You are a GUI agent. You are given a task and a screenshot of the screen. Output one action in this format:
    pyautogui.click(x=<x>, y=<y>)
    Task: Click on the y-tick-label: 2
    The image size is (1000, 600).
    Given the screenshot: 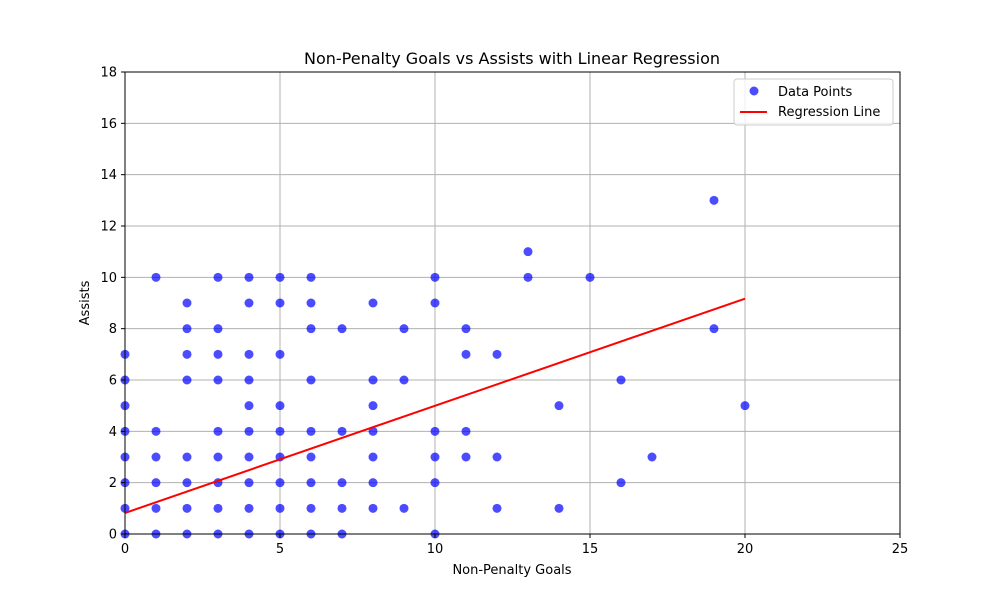 What is the action you would take?
    pyautogui.click(x=113, y=483)
    